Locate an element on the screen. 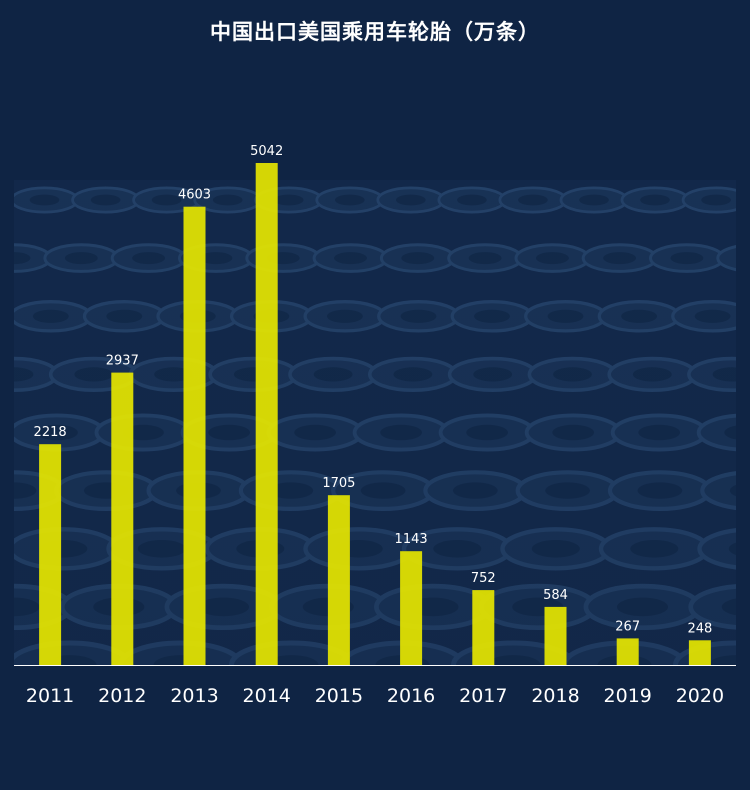 This screenshot has width=750, height=790. data-label-2011: 2218 is located at coordinates (50, 432).